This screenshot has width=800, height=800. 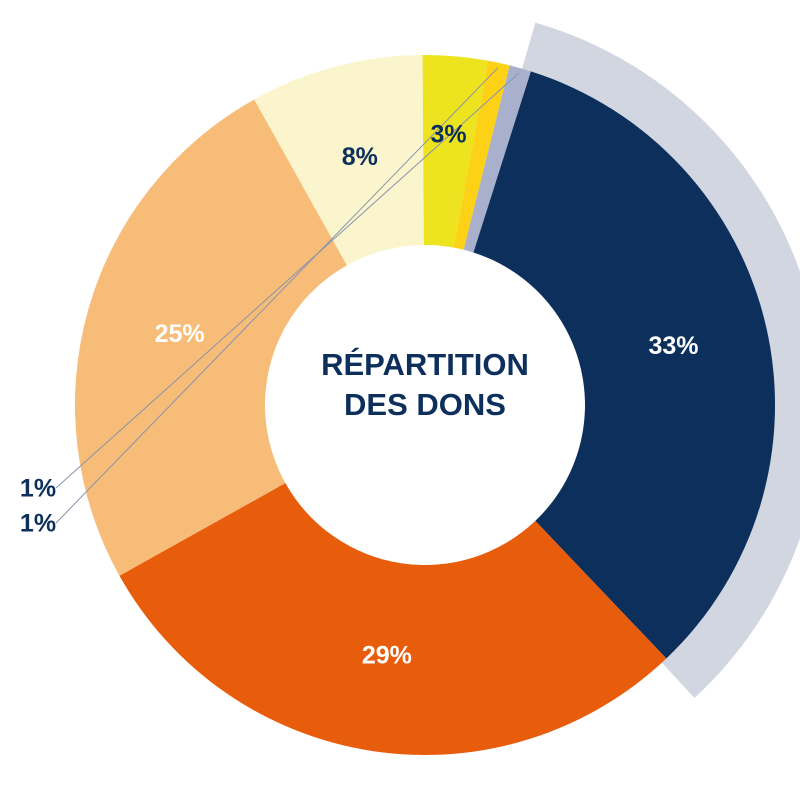 I want to click on value-label: 3%, so click(x=448, y=135).